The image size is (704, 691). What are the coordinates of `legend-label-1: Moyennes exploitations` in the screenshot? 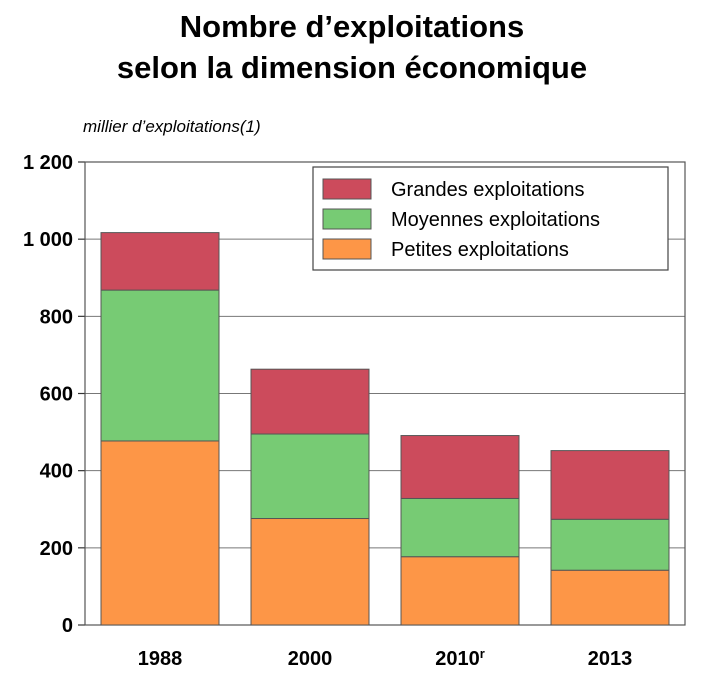 It's located at (495, 220).